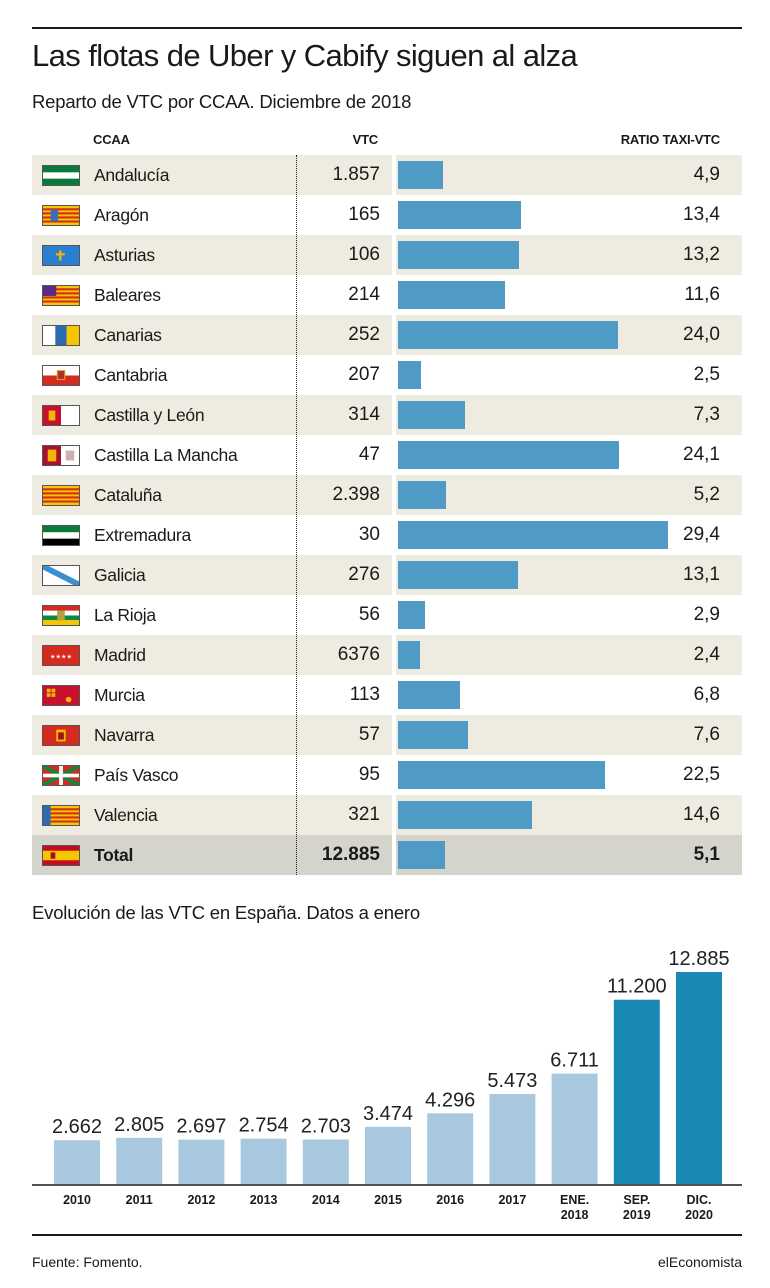 This screenshot has width=770, height=1288. What do you see at coordinates (699, 1200) in the screenshot?
I see `evolution-category-label: DIC.` at bounding box center [699, 1200].